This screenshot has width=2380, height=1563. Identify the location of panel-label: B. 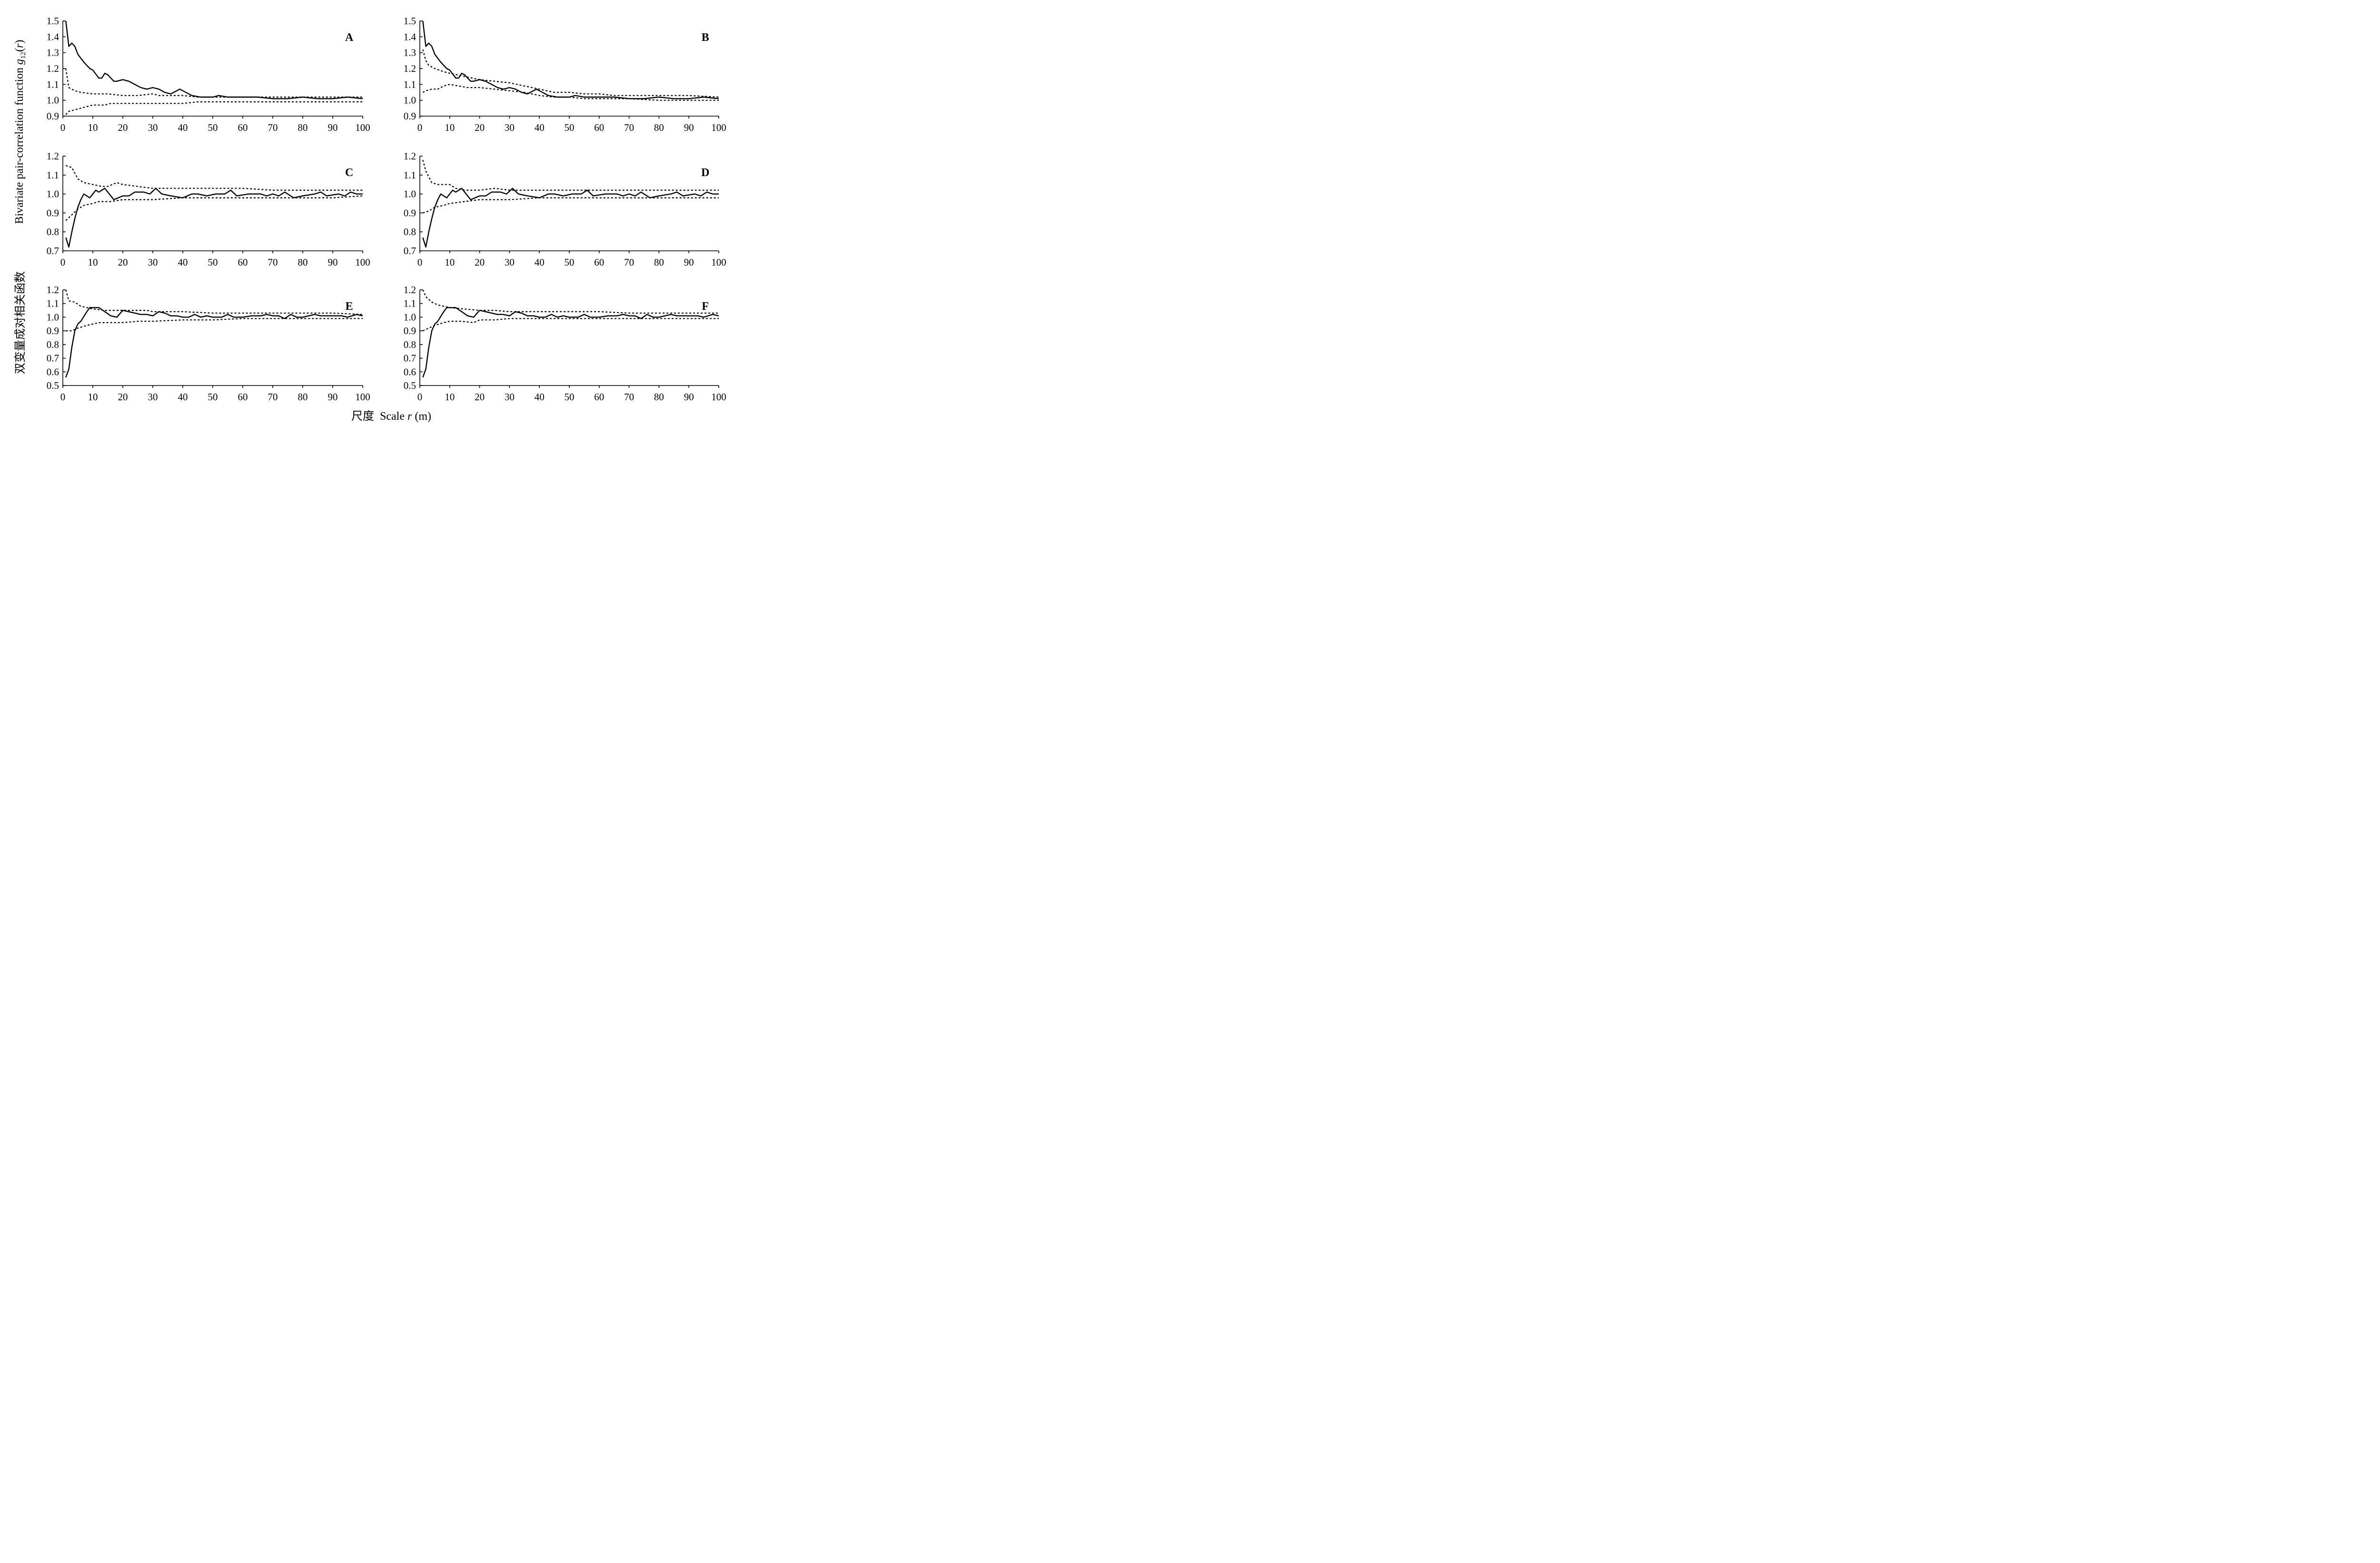
(705, 37).